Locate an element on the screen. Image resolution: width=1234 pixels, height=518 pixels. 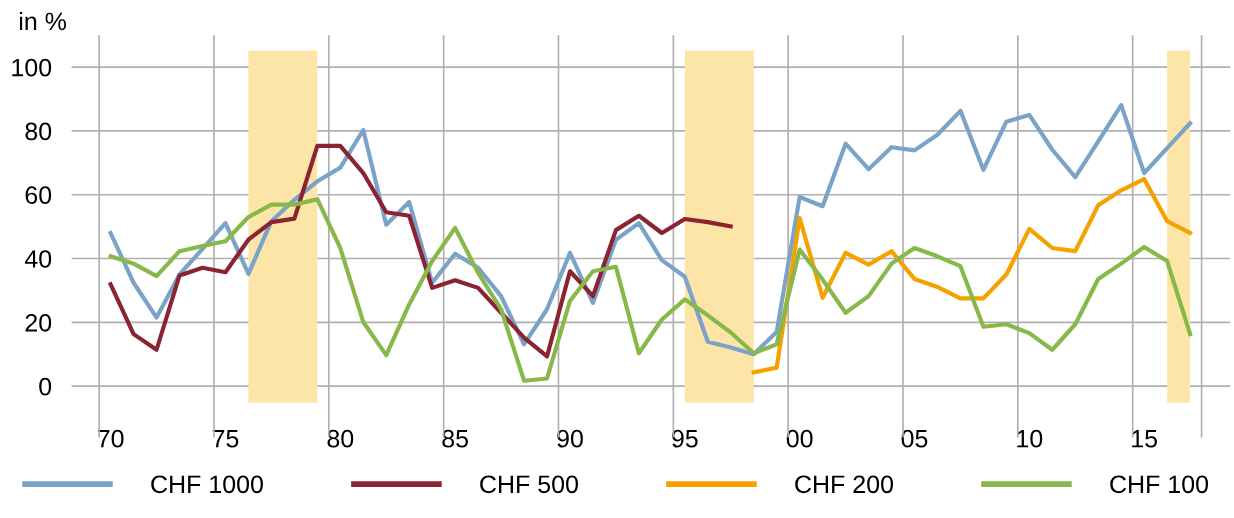
legend-label: CHF 200 is located at coordinates (844, 484).